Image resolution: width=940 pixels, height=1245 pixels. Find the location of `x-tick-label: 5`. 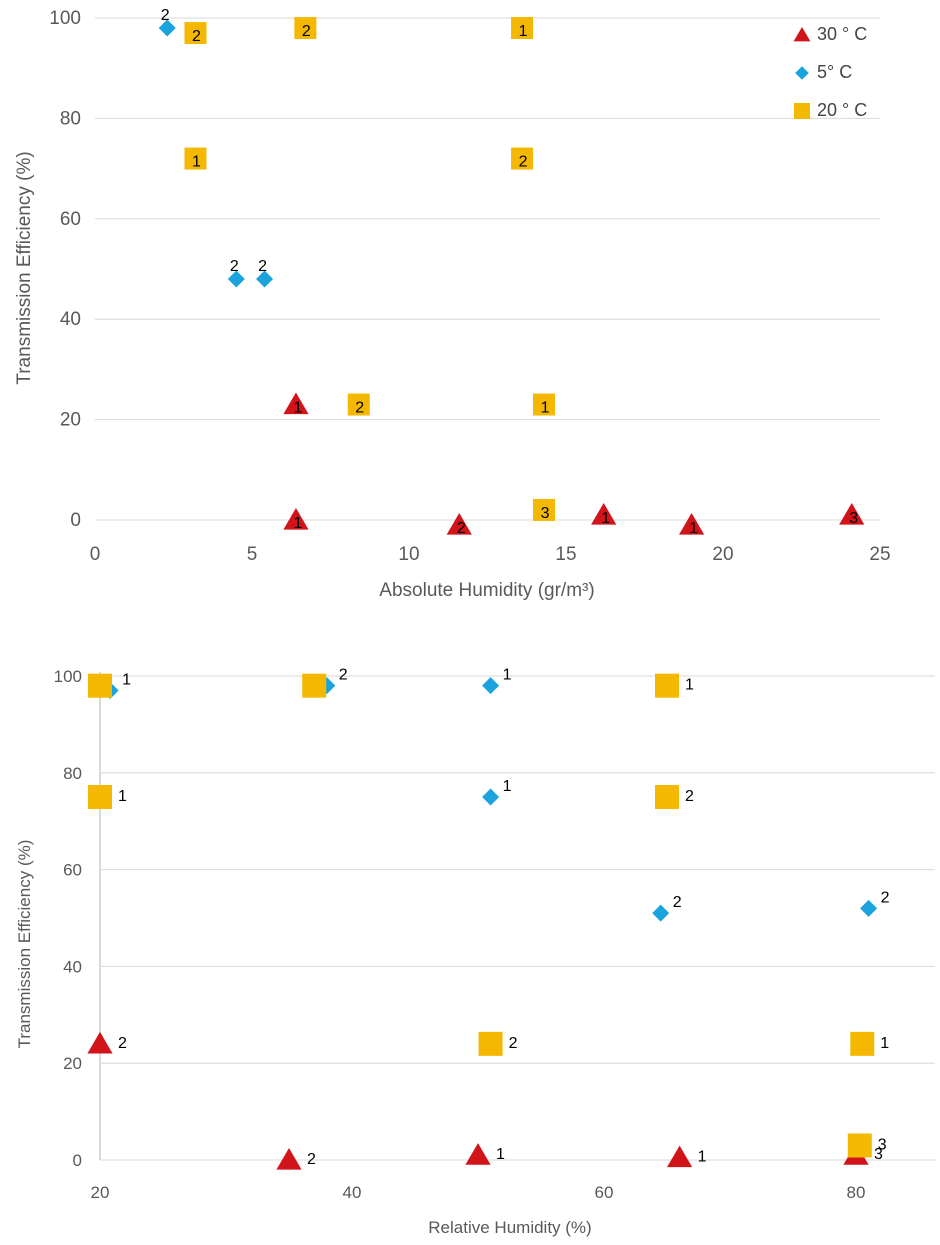

x-tick-label: 5 is located at coordinates (252, 554).